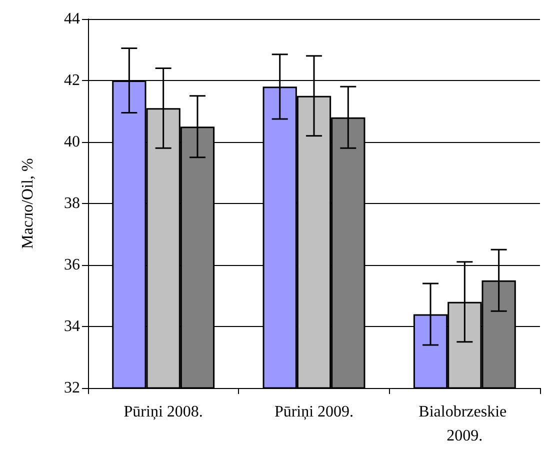 This screenshot has height=465, width=545. I want to click on y-tick-label: 38, so click(72, 203).